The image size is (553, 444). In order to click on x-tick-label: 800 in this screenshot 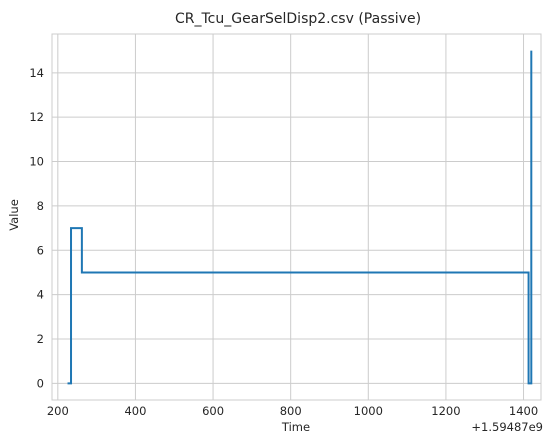, I will do `click(291, 411)`.